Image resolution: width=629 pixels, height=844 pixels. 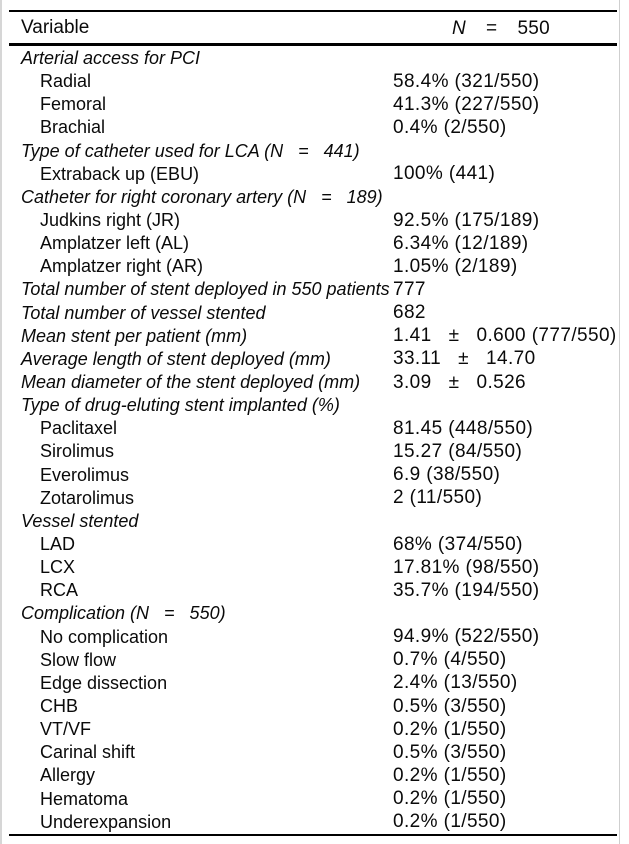 I want to click on row-label-item: LCX, so click(x=58, y=567).